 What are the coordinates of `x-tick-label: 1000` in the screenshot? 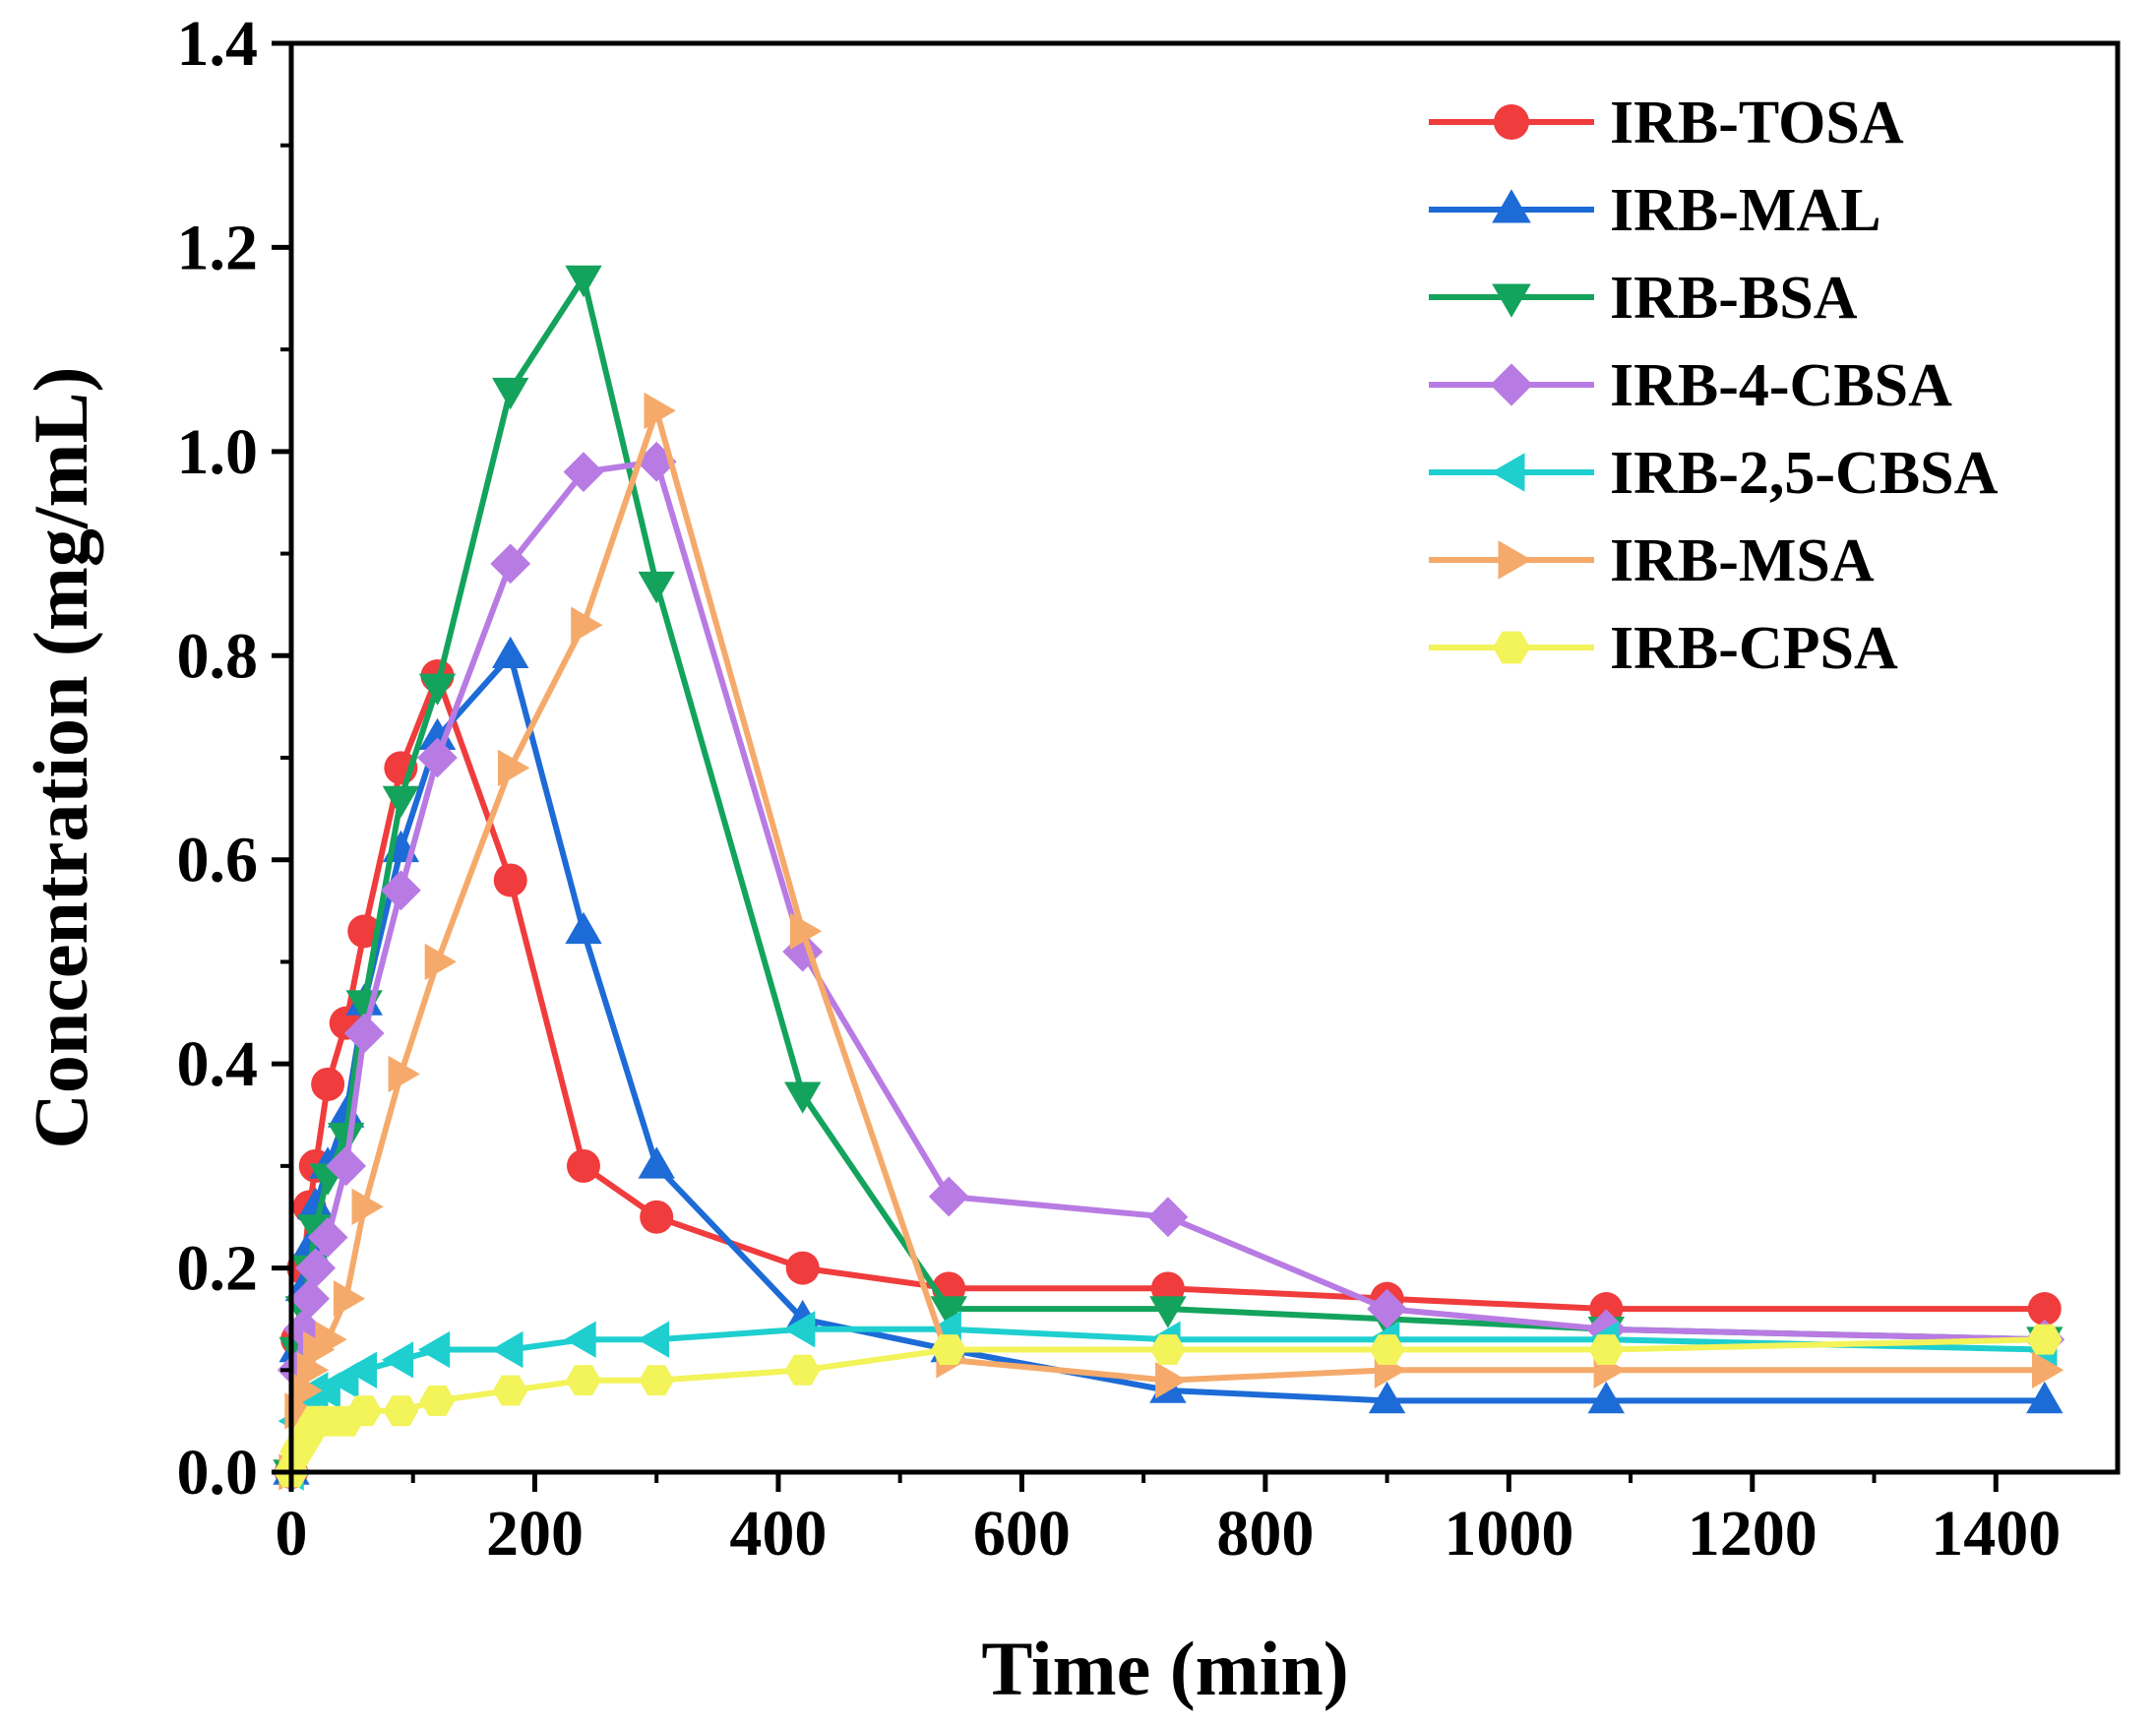 It's located at (1508, 1534).